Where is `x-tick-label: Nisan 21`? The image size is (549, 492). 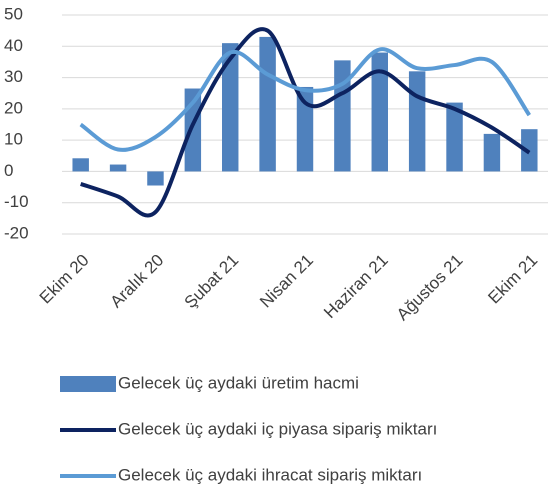
x-tick-label: Nisan 21 is located at coordinates (286, 281).